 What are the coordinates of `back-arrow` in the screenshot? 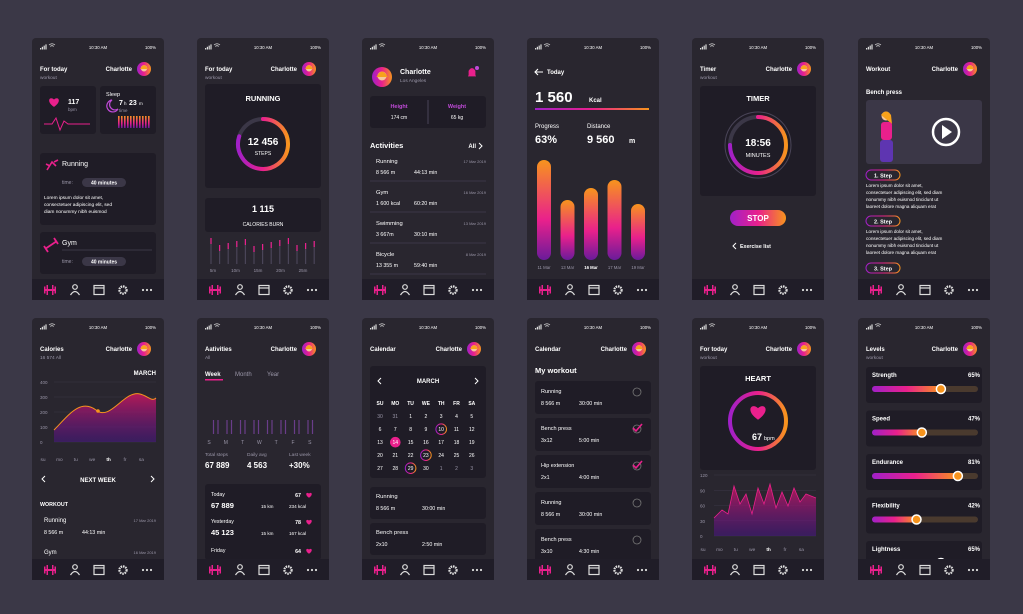 It's located at (538, 72).